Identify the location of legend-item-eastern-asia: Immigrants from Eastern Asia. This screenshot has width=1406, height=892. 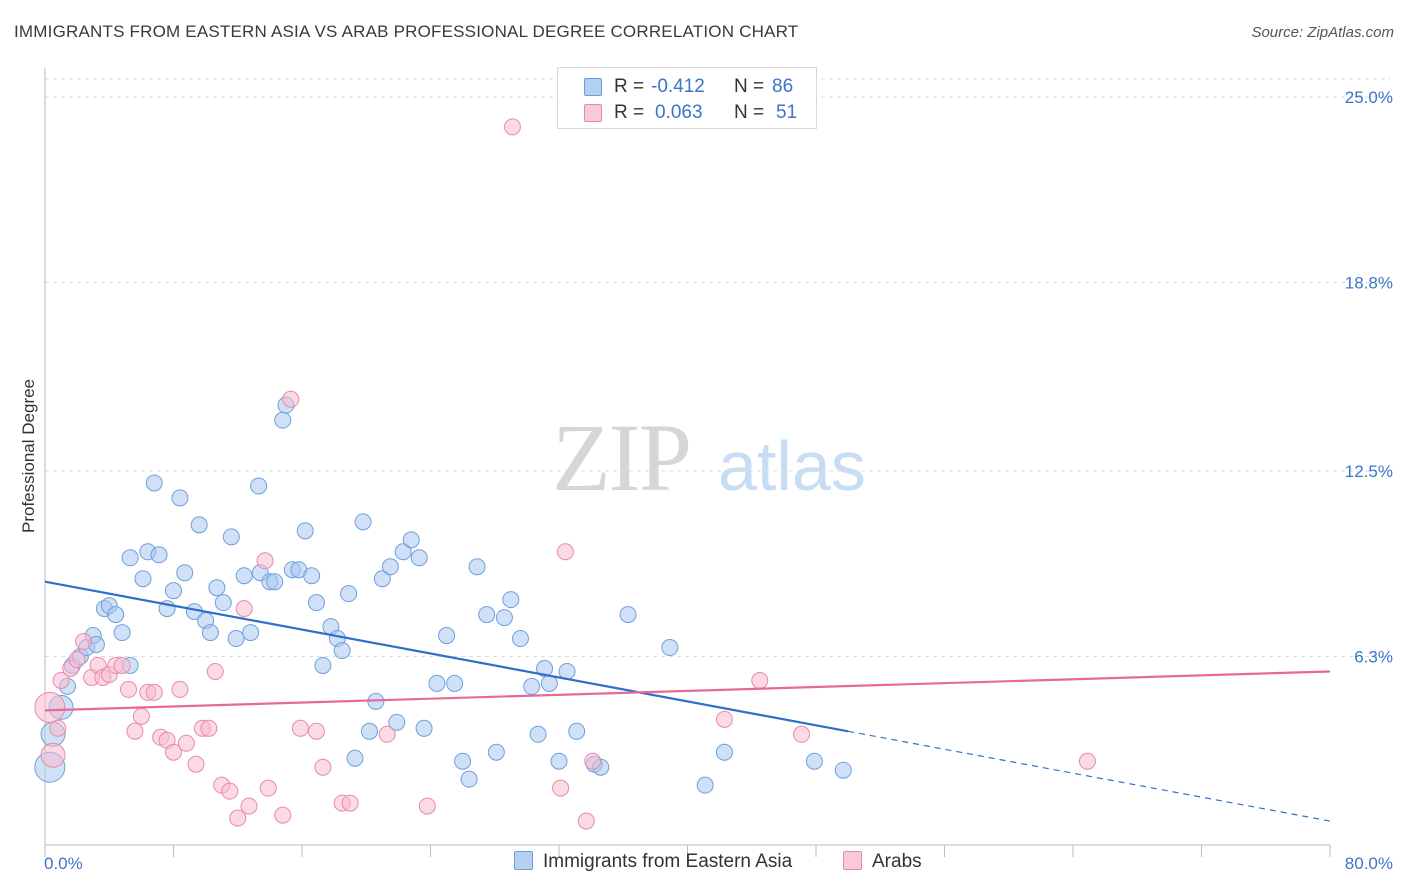
(653, 862).